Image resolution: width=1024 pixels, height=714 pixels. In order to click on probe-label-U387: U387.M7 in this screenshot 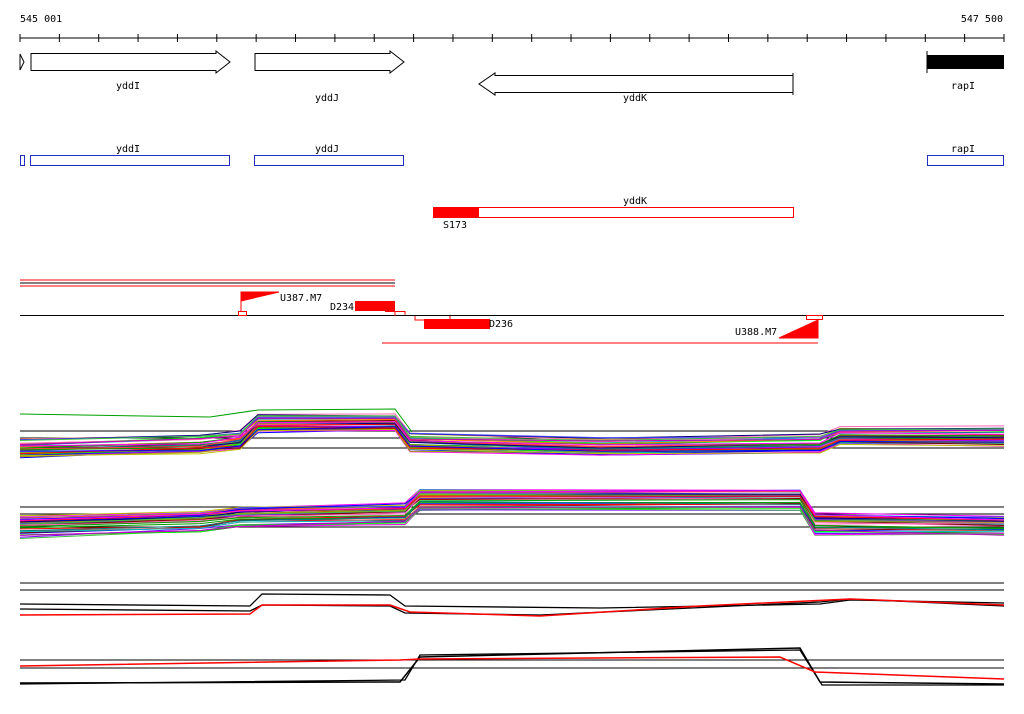, I will do `click(301, 298)`.